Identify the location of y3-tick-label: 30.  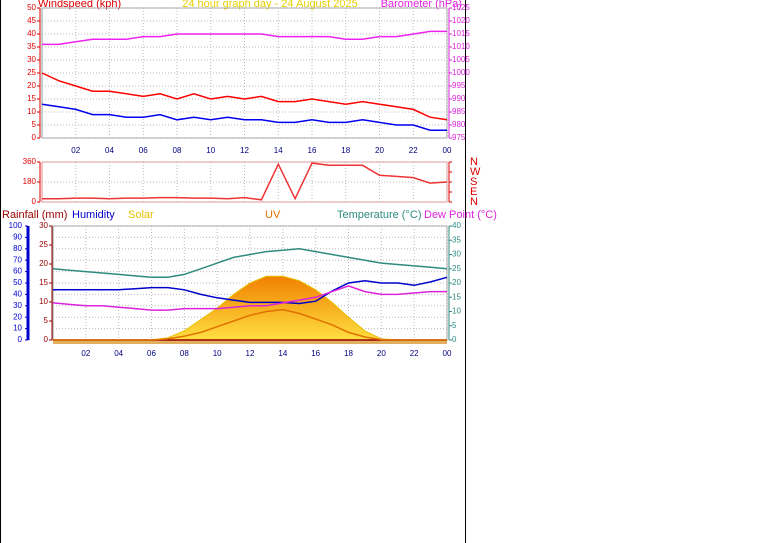
(43, 225).